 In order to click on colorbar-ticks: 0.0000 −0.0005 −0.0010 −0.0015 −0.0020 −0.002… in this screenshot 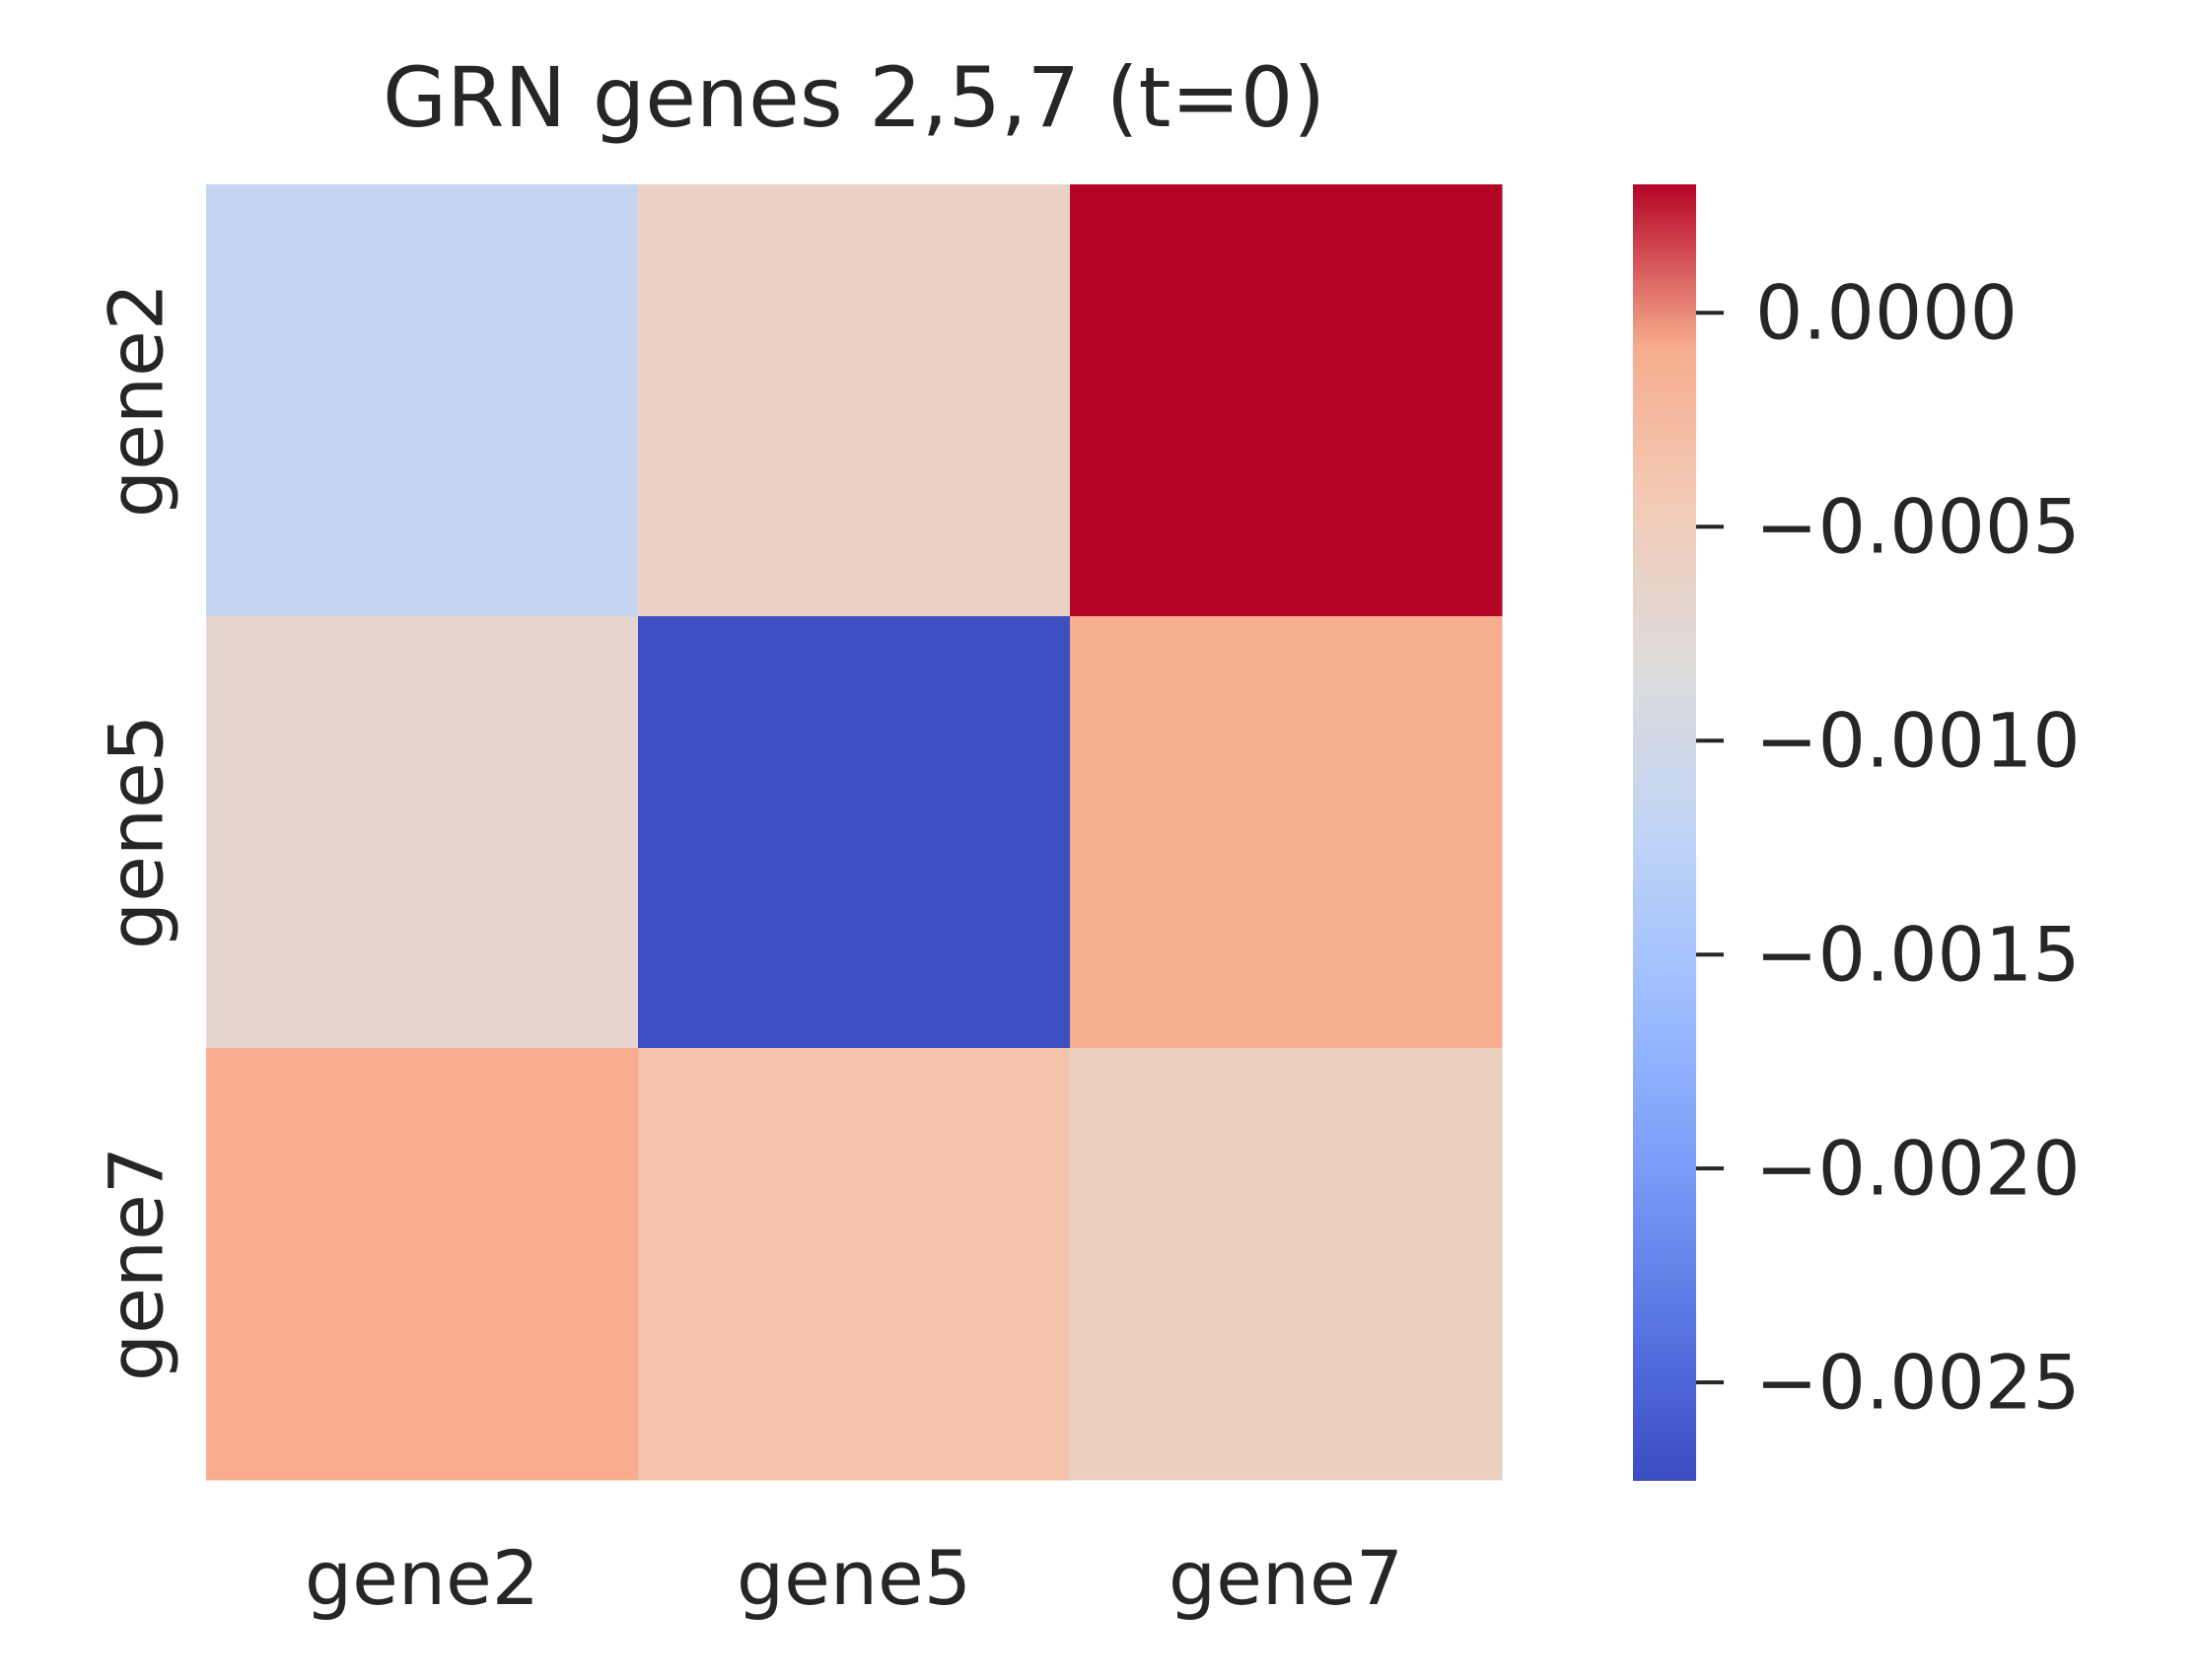, I will do `click(1889, 848)`.